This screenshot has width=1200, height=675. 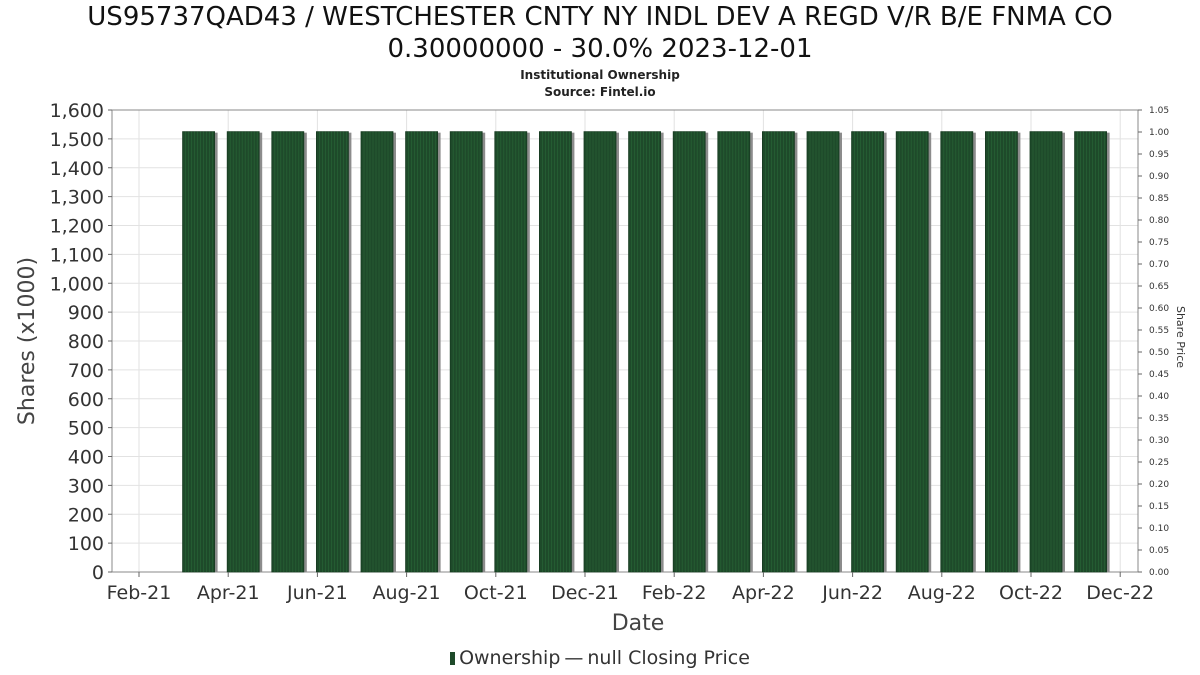 What do you see at coordinates (77, 198) in the screenshot?
I see `y-tick-label: 1,300` at bounding box center [77, 198].